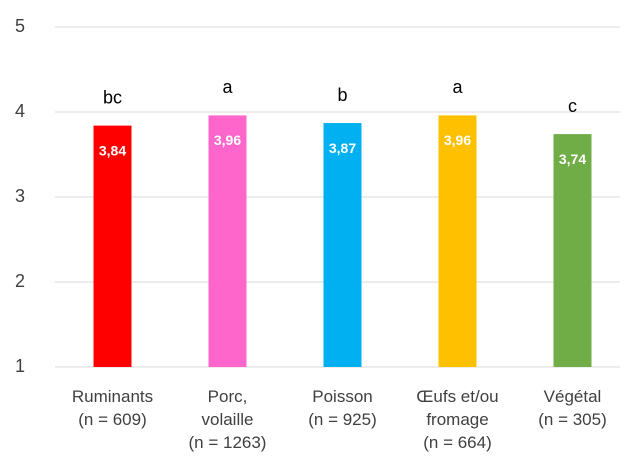  I want to click on x-tick-label-line: (n = 925), so click(342, 419).